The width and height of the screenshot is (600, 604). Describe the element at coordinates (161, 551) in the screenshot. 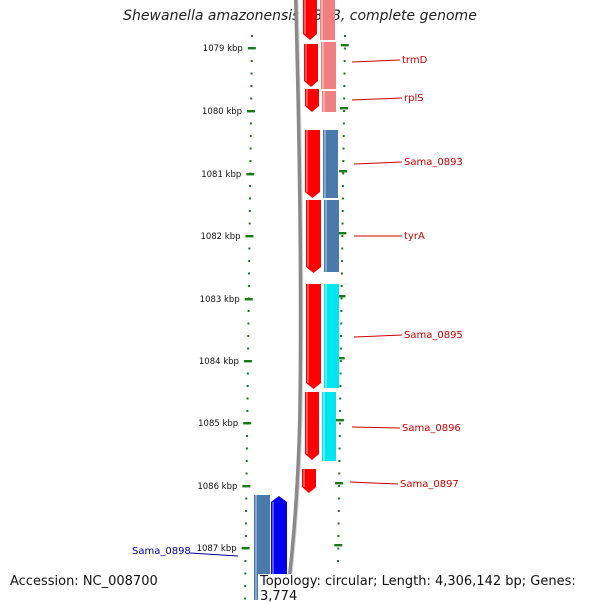

I see `gene-label-sama-0898: Sama_0898` at that location.